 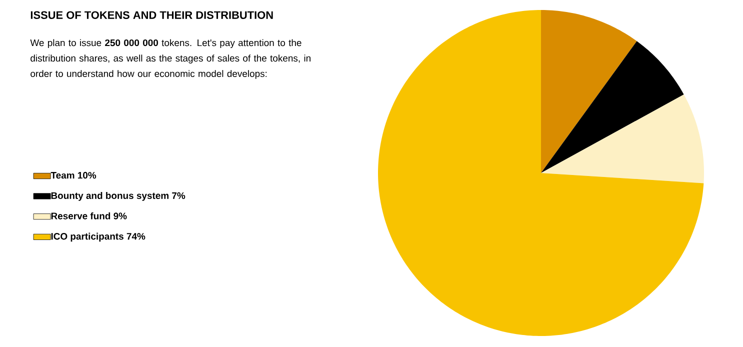 What do you see at coordinates (89, 216) in the screenshot?
I see `legend-label: Reserve fund 9%` at bounding box center [89, 216].